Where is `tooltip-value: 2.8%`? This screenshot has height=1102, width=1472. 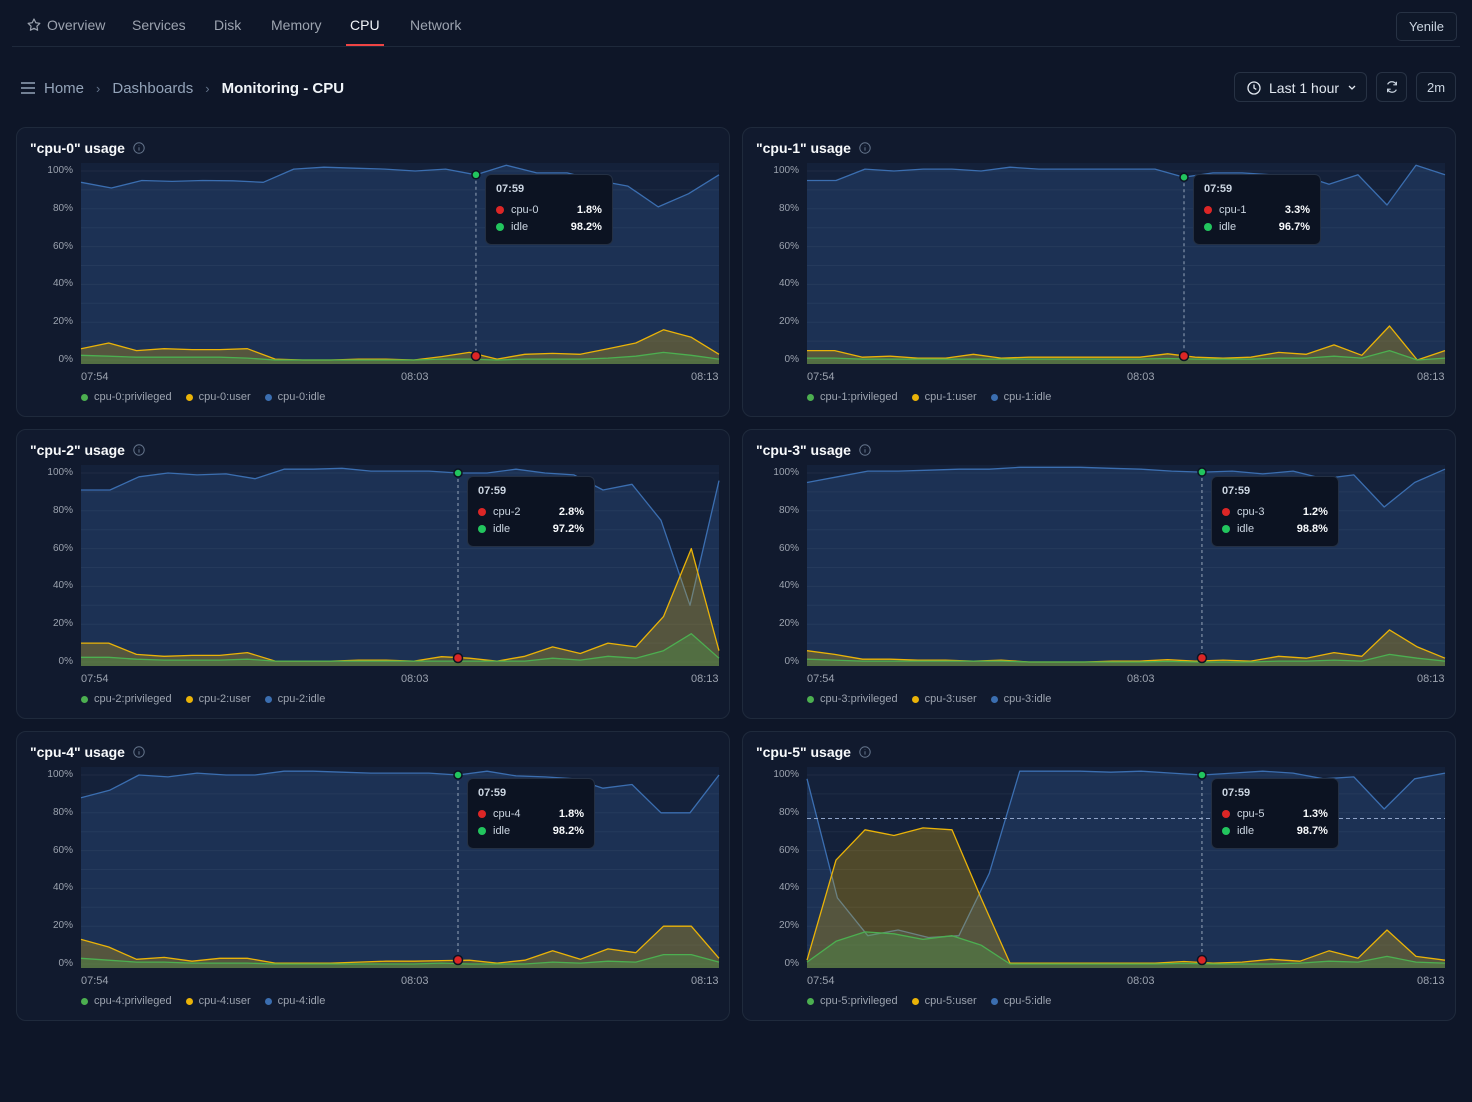
tooltip-value: 2.8% is located at coordinates (571, 511).